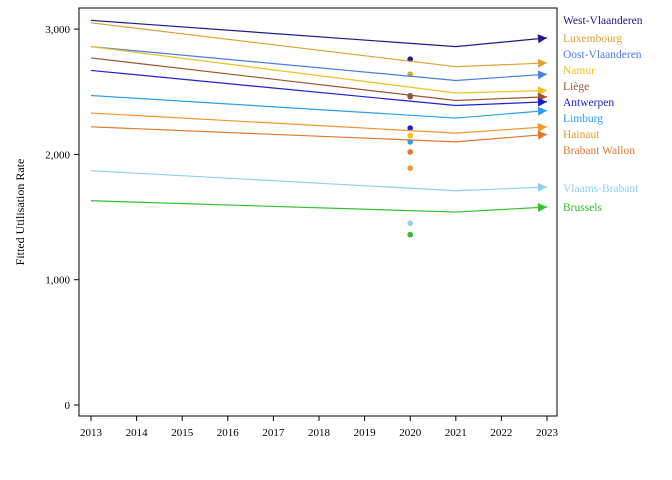  I want to click on legend-label: Hainaut, so click(581, 135).